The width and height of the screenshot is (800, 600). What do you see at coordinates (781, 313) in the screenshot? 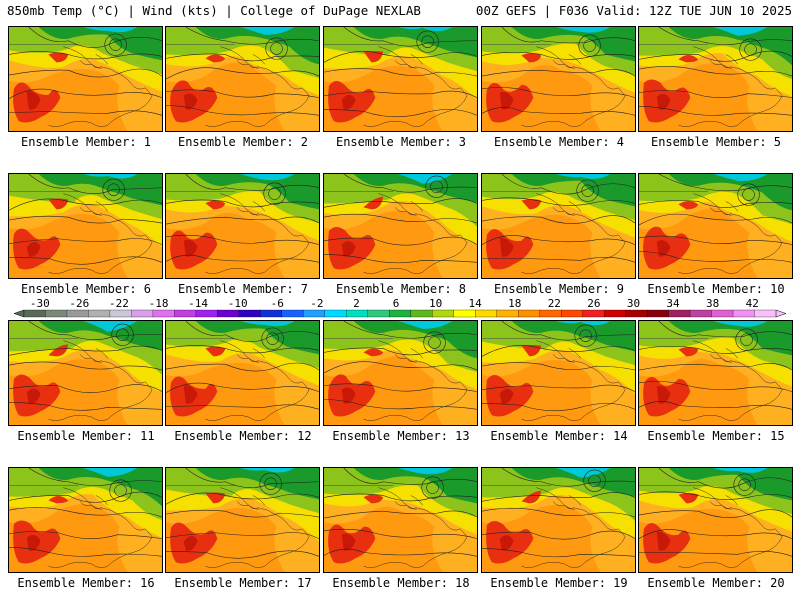
I see `colorbar-right-arrow` at bounding box center [781, 313].